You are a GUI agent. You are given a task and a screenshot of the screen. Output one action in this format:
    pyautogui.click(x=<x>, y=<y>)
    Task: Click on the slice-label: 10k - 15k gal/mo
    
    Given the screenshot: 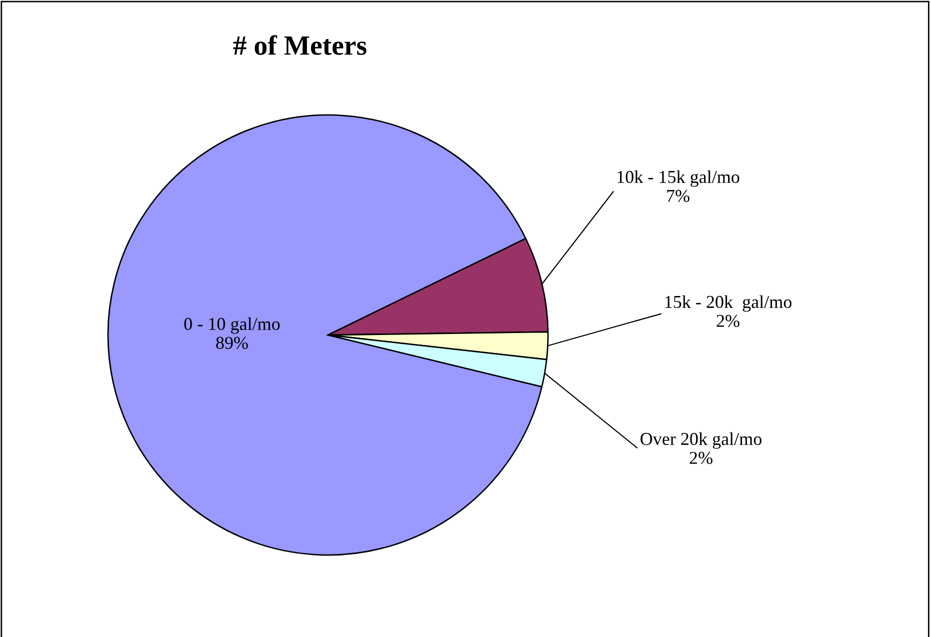 What is the action you would take?
    pyautogui.click(x=679, y=178)
    